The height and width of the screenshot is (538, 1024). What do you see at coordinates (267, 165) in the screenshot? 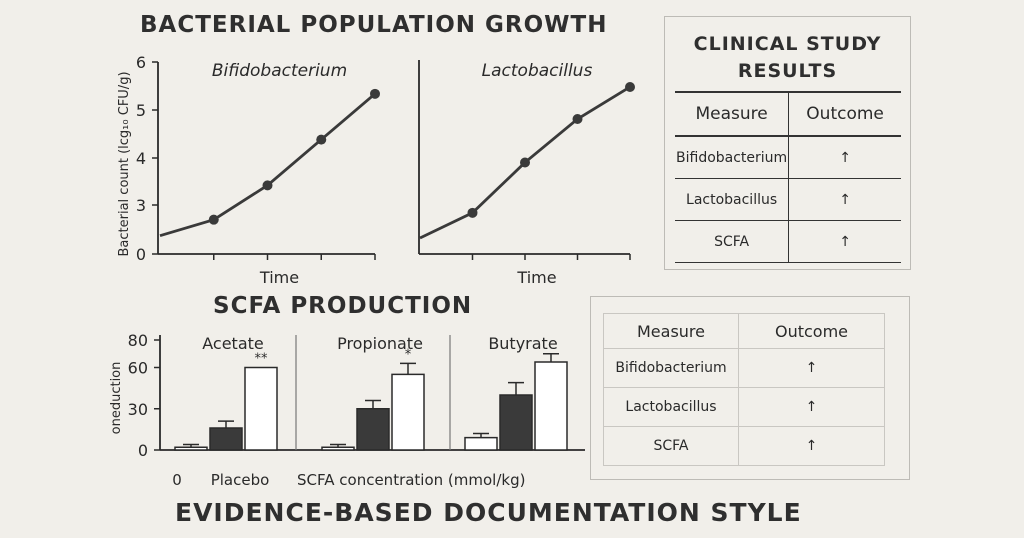
I see `bifidobacterium-series-line` at bounding box center [267, 165].